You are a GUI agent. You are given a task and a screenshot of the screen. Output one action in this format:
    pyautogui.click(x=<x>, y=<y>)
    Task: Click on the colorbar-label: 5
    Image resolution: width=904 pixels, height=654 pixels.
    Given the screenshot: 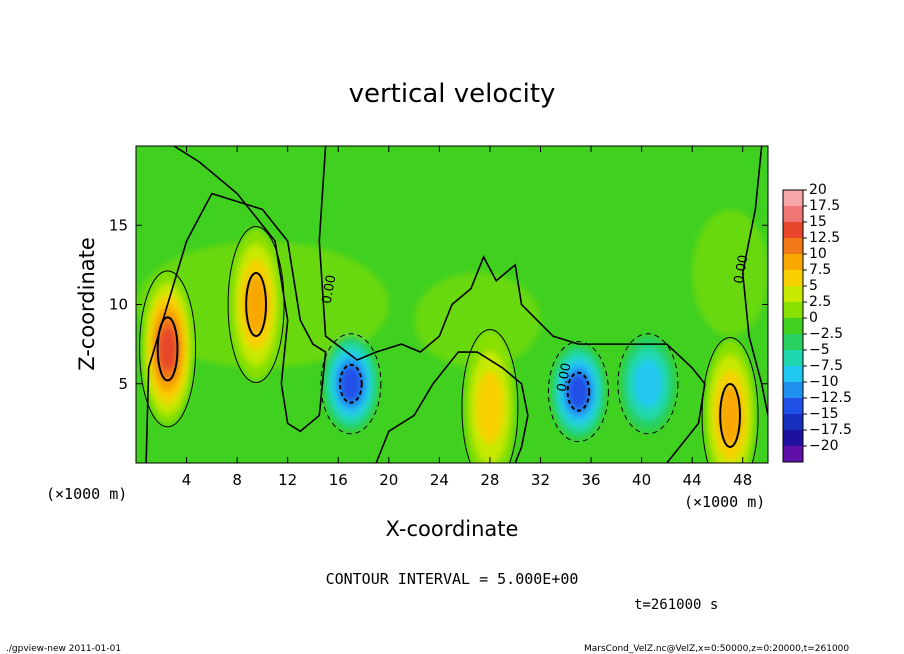 What is the action you would take?
    pyautogui.click(x=813, y=286)
    